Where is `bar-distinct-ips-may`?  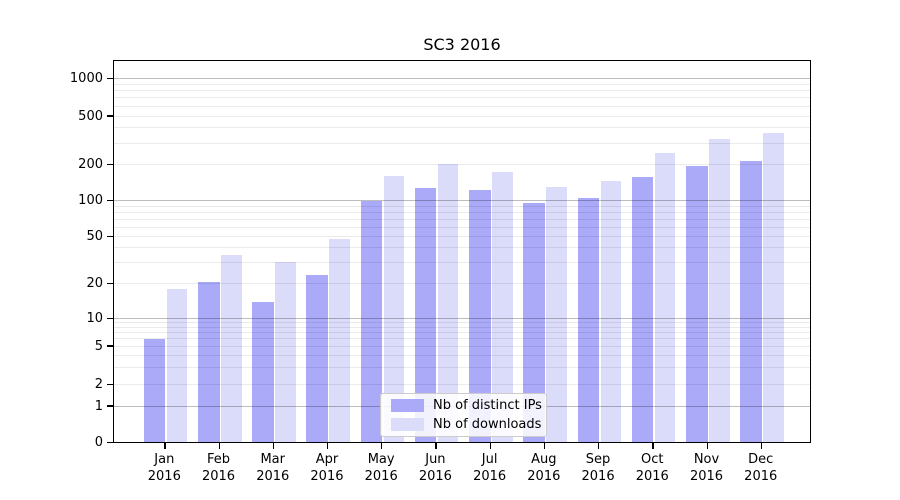 bar-distinct-ips-may is located at coordinates (371, 322).